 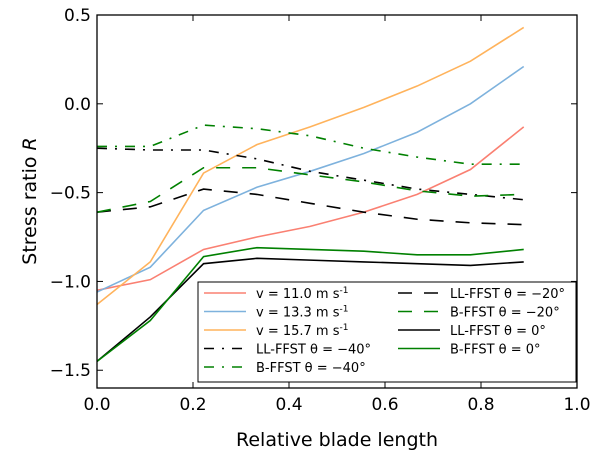 I want to click on legend-label-3: LL-FFST θ = −40°, so click(x=313, y=350).